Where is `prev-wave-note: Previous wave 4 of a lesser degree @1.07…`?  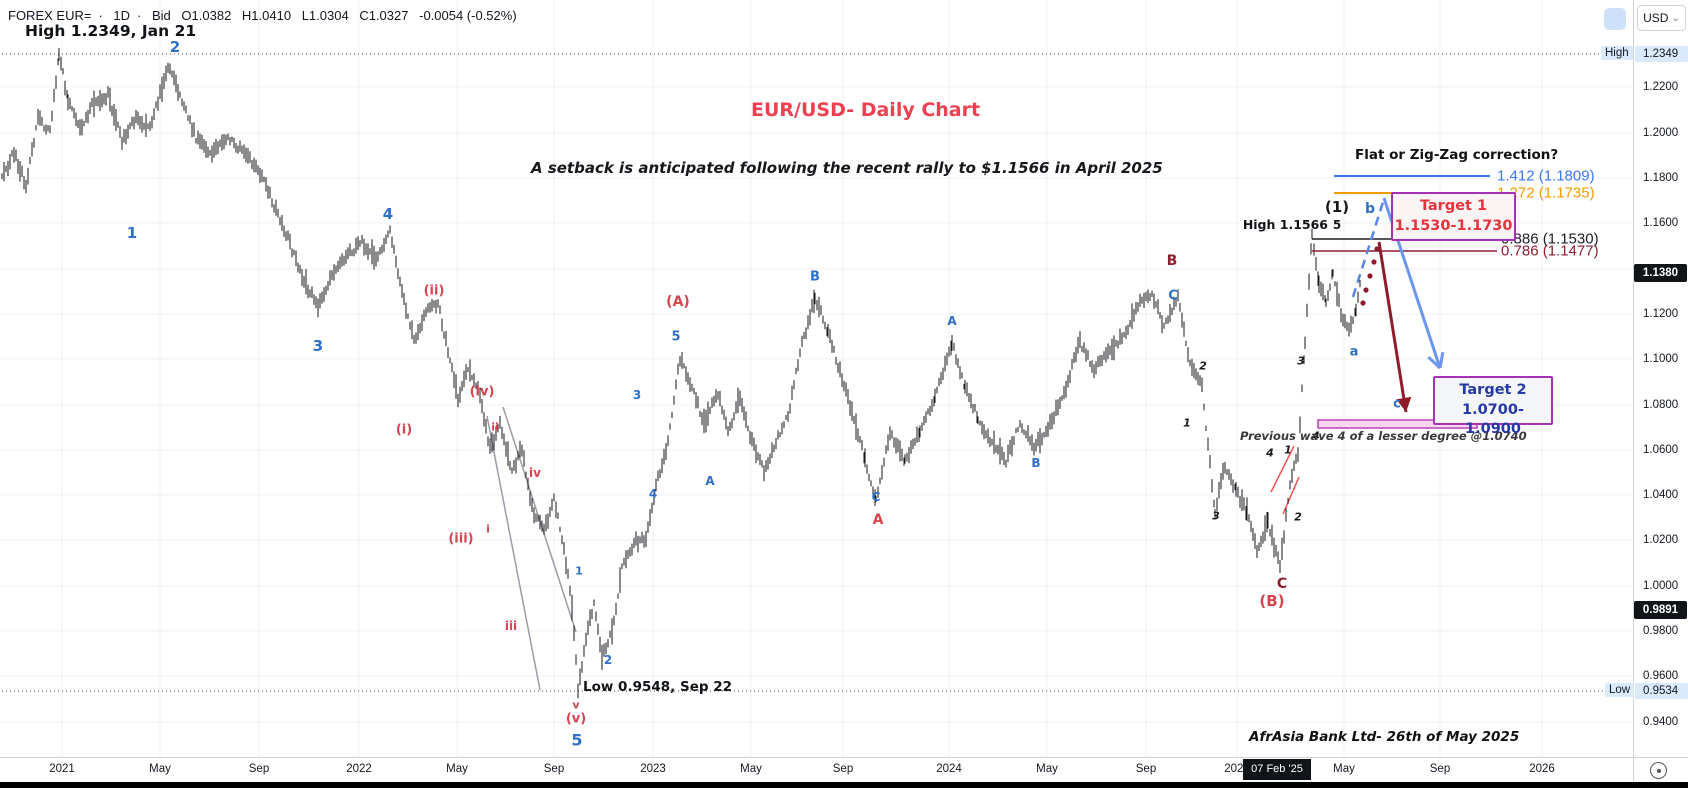
prev-wave-note: Previous wave 4 of a lesser degree @1.07… is located at coordinates (1383, 436).